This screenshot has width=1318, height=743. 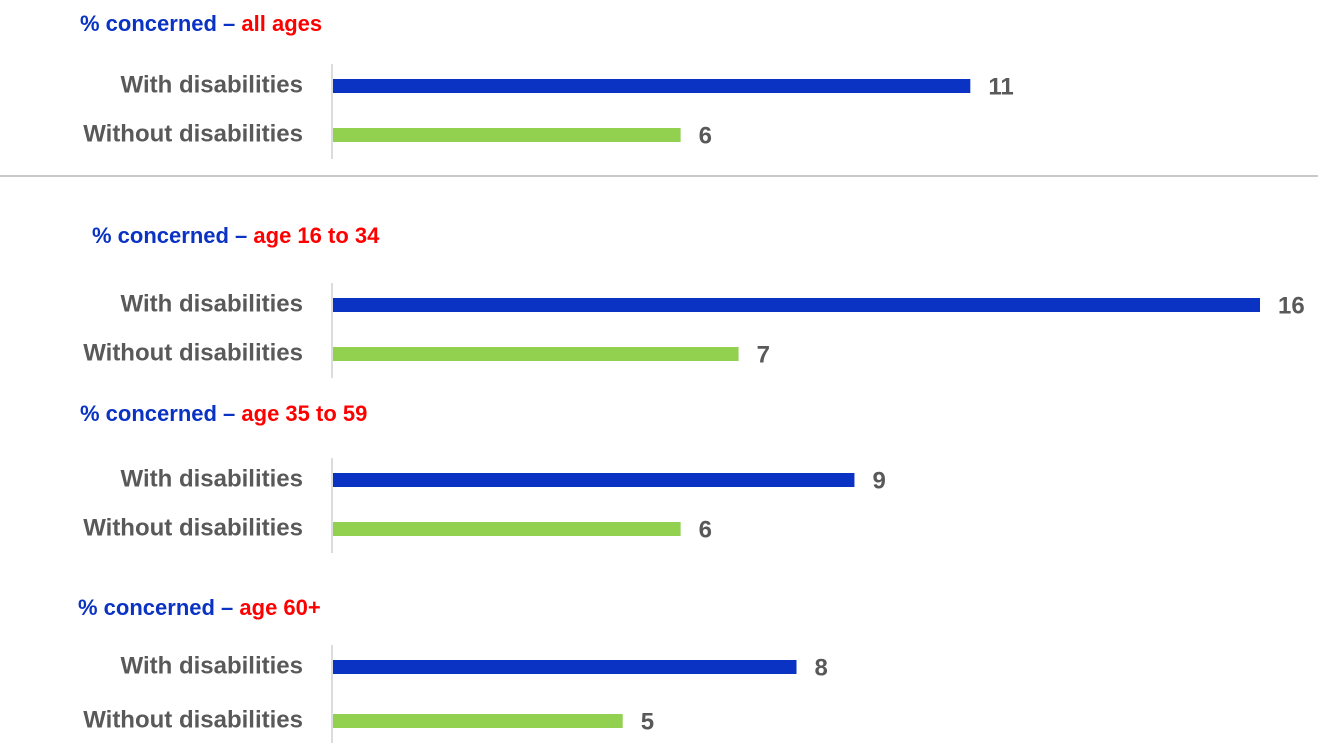 I want to click on value-label: 11, so click(x=1000, y=86).